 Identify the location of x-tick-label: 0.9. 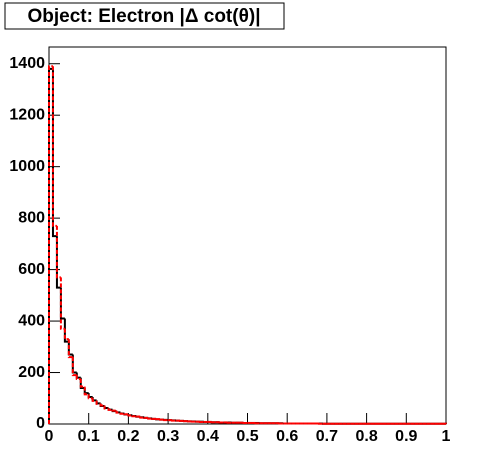
(406, 436).